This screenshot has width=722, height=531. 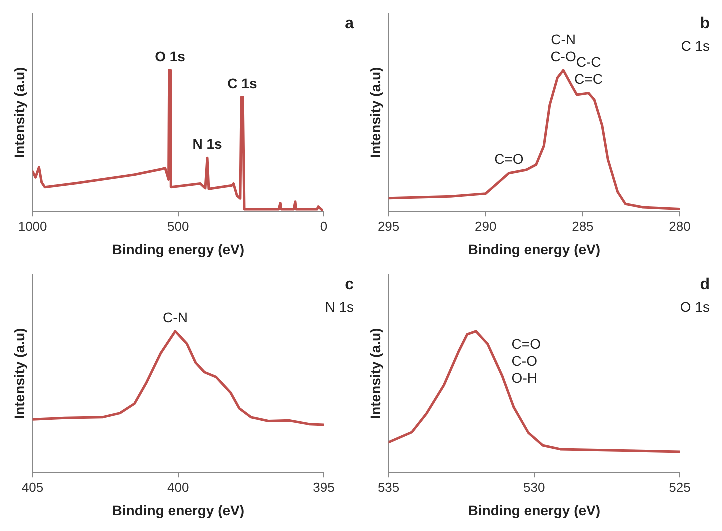 What do you see at coordinates (349, 23) in the screenshot?
I see `text: a` at bounding box center [349, 23].